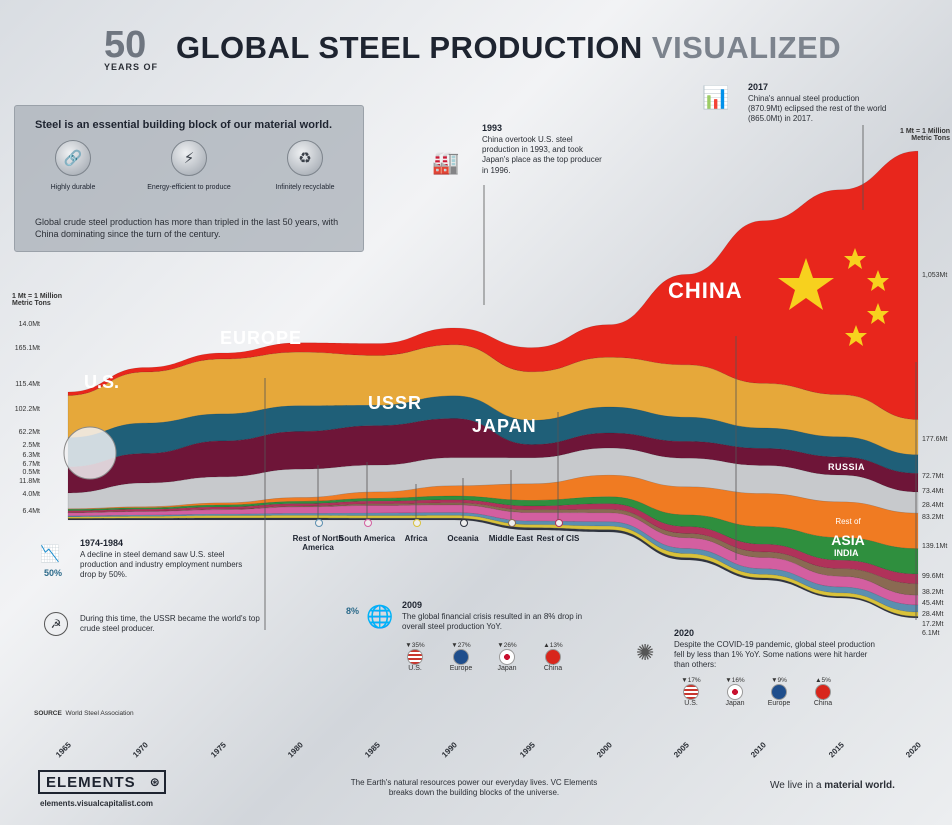 The image size is (952, 825). I want to click on china-flag-icon, so click(823, 692).